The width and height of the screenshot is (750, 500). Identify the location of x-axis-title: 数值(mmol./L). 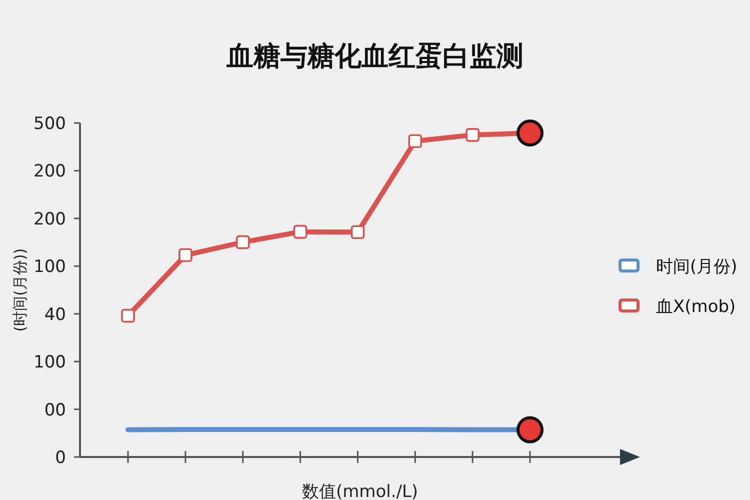
(360, 491).